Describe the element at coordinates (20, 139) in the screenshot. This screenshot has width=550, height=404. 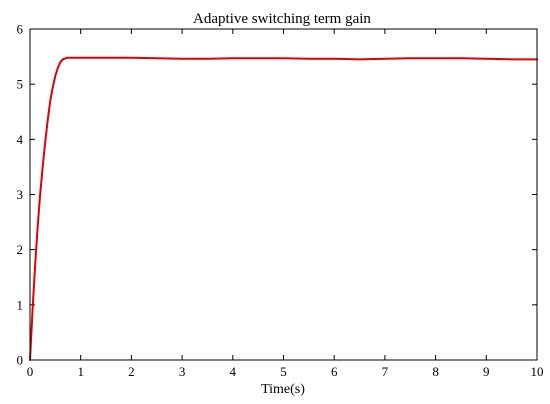
I see `y-tick-label: 4` at that location.